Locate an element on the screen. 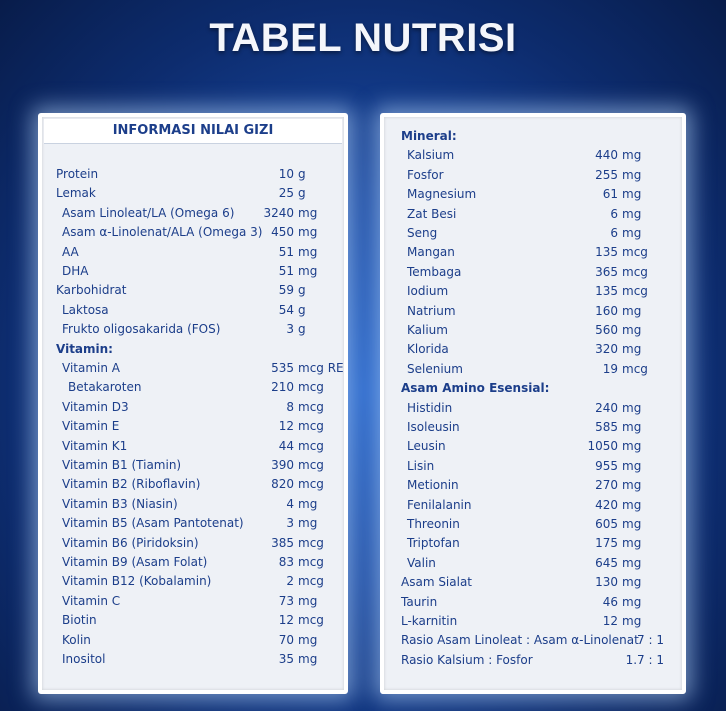  nutrient-row: Mineral: is located at coordinates (533, 136).